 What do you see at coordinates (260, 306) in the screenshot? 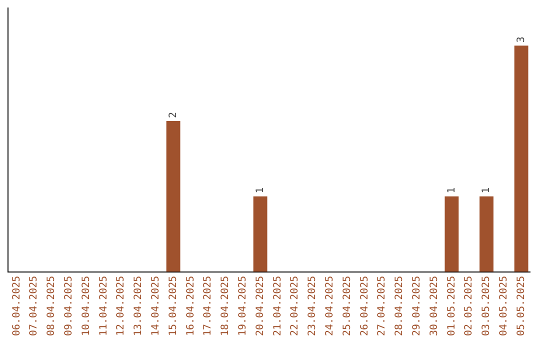
I see `x-tick-label: 20.04.2025` at bounding box center [260, 306].